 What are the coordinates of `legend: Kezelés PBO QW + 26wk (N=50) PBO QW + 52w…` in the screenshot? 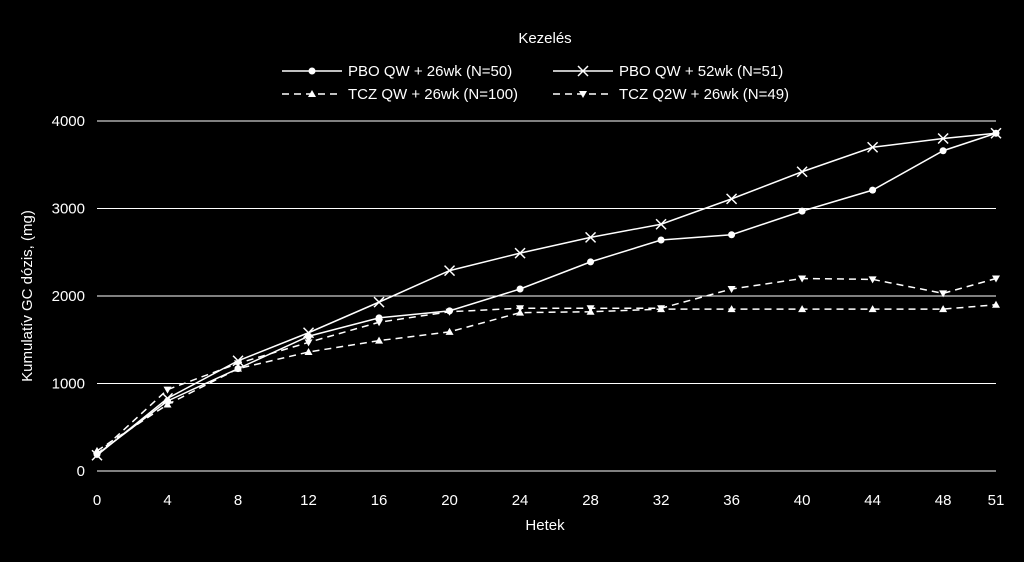 It's located at (535, 66).